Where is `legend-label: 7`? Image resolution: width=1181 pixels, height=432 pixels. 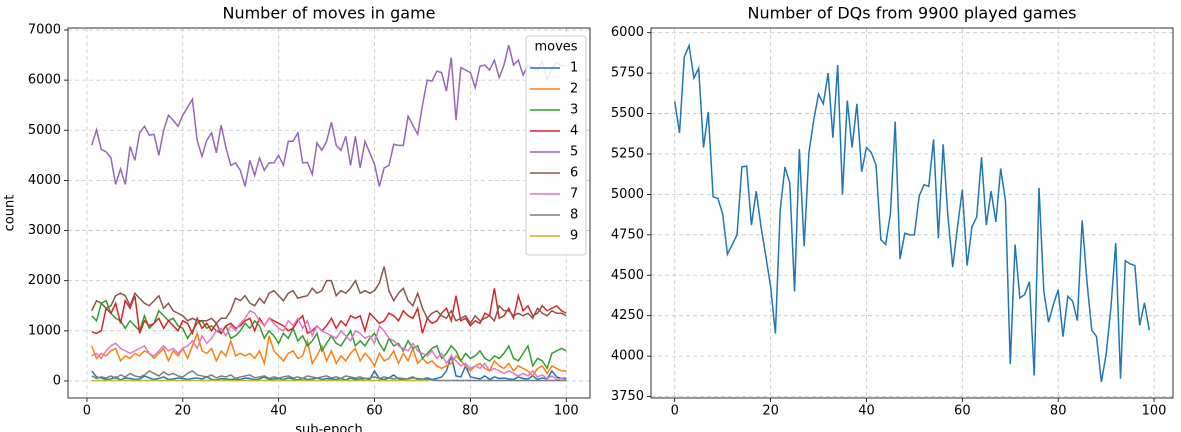 legend-label: 7 is located at coordinates (574, 194).